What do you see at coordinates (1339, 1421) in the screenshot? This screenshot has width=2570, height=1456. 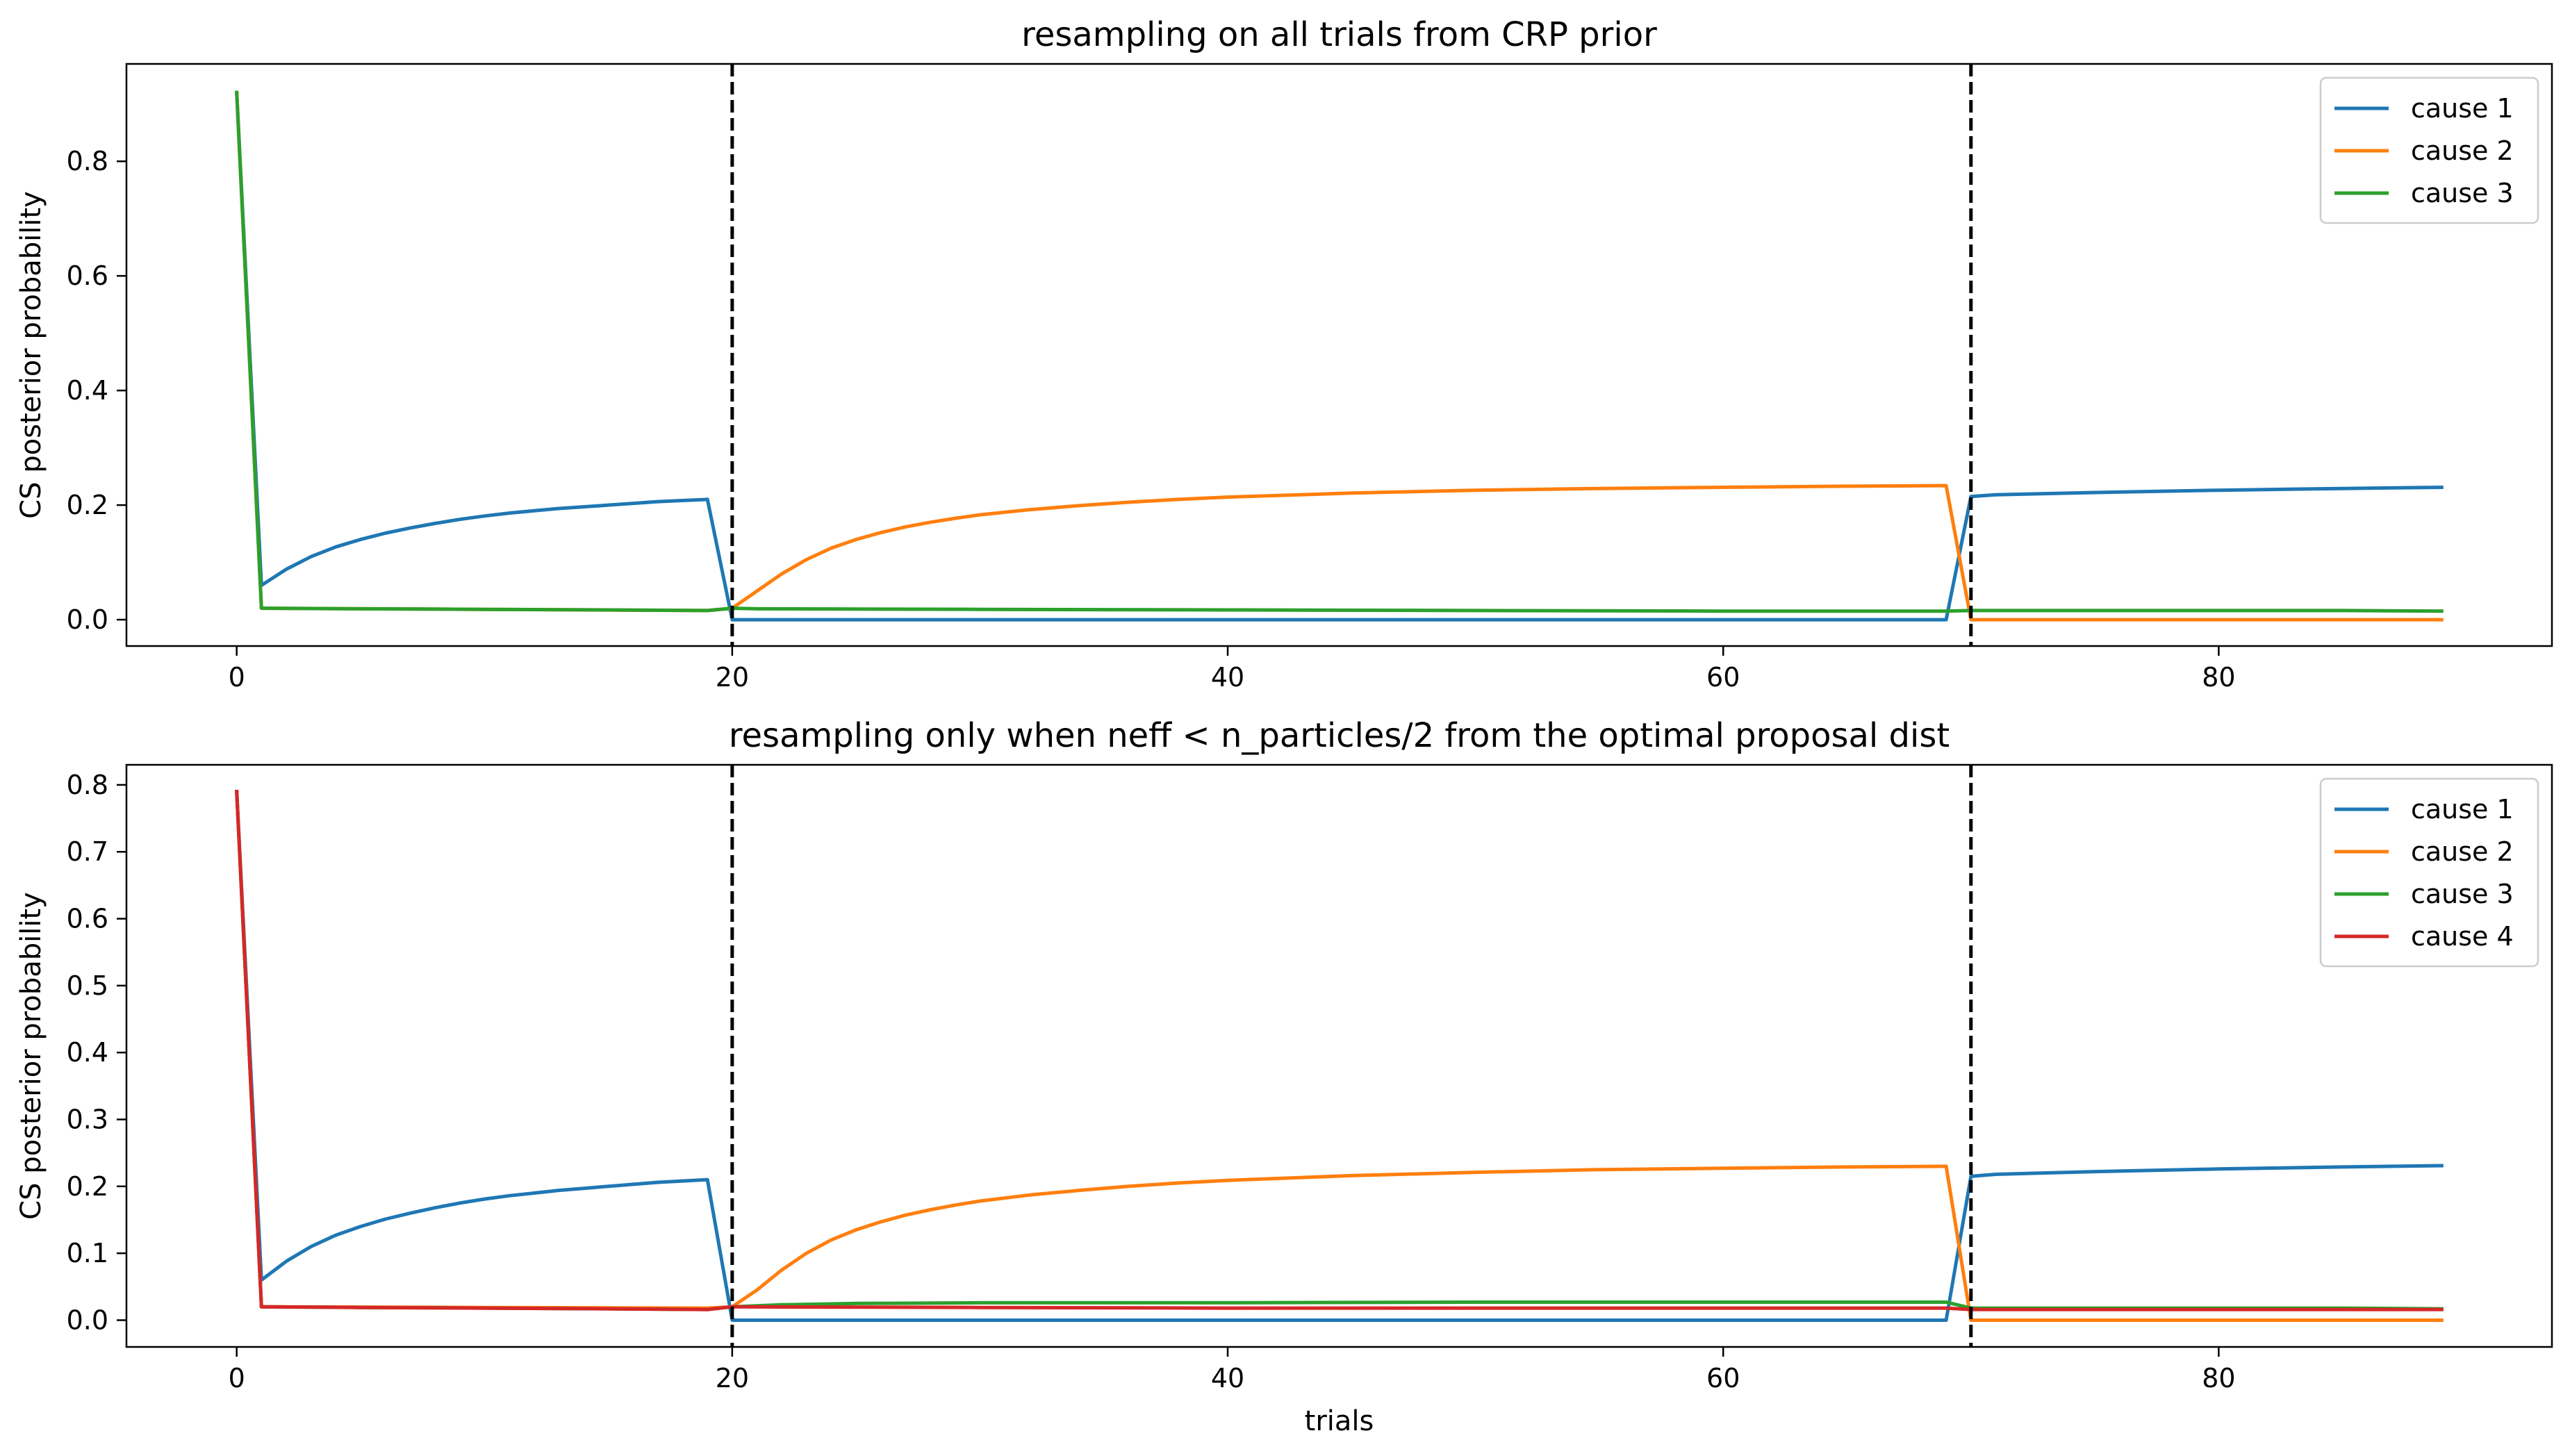 I see `chart-2-xlabel: trials` at bounding box center [1339, 1421].